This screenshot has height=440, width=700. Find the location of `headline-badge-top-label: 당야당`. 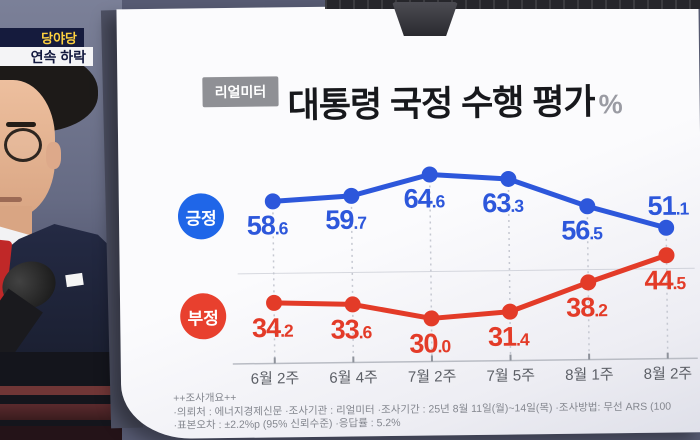

headline-badge-top-label: 당야당 is located at coordinates (59, 38).